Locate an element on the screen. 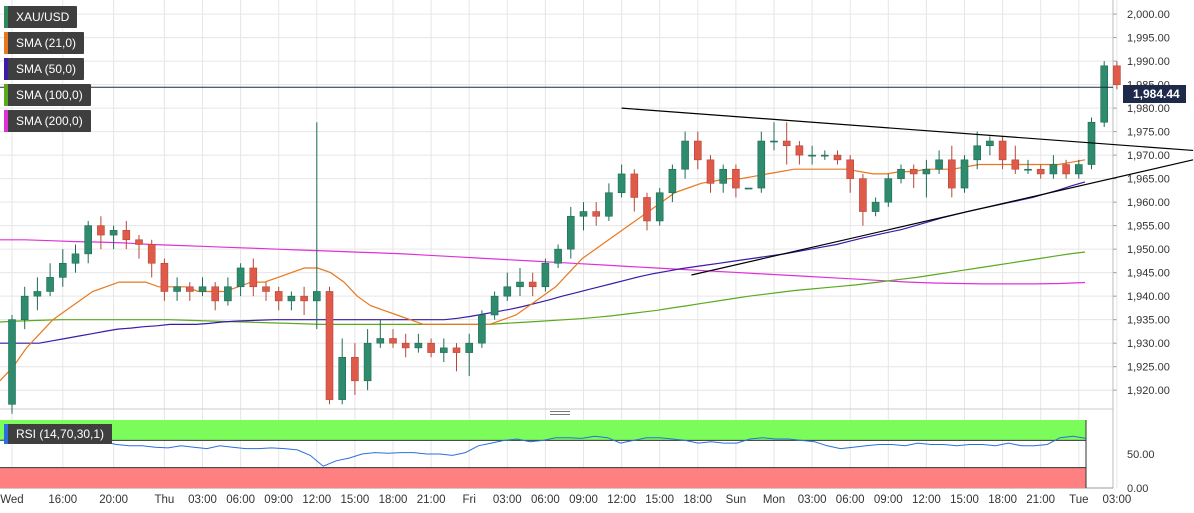 The height and width of the screenshot is (513, 1194). y-tick-label: 1,950.00 is located at coordinates (1148, 250).